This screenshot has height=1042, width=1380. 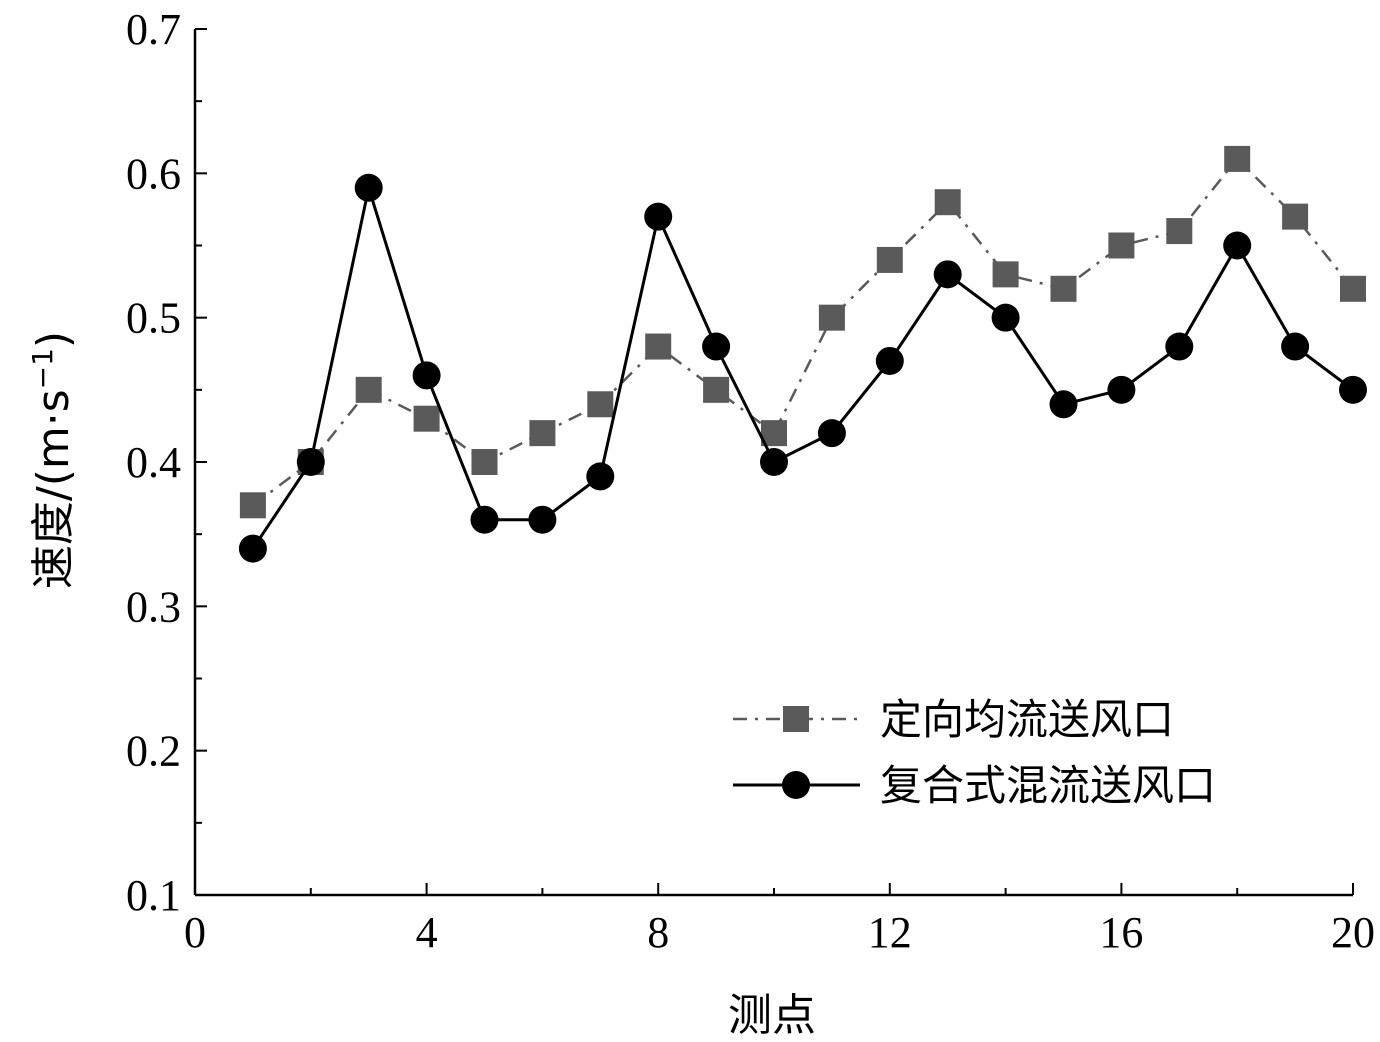 What do you see at coordinates (53, 339) in the screenshot?
I see `y-axis-title-close: )` at bounding box center [53, 339].